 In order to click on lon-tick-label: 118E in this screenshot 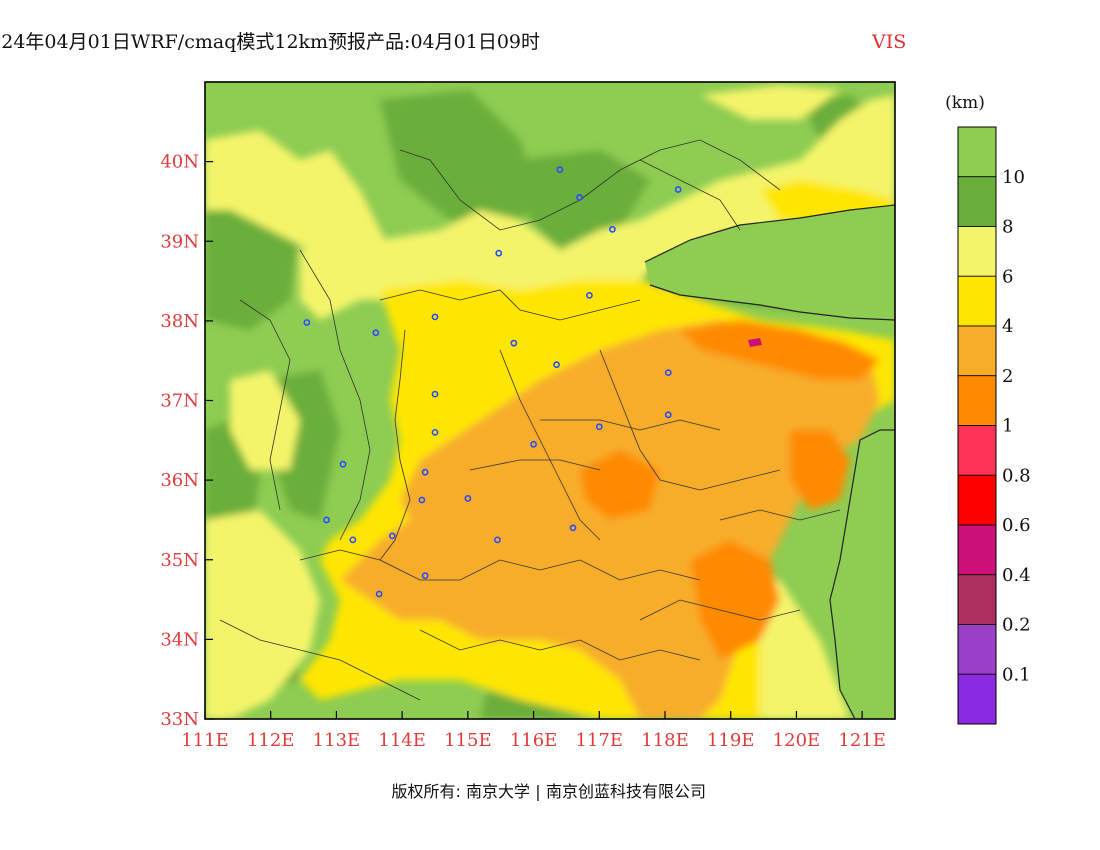, I will do `click(665, 740)`.